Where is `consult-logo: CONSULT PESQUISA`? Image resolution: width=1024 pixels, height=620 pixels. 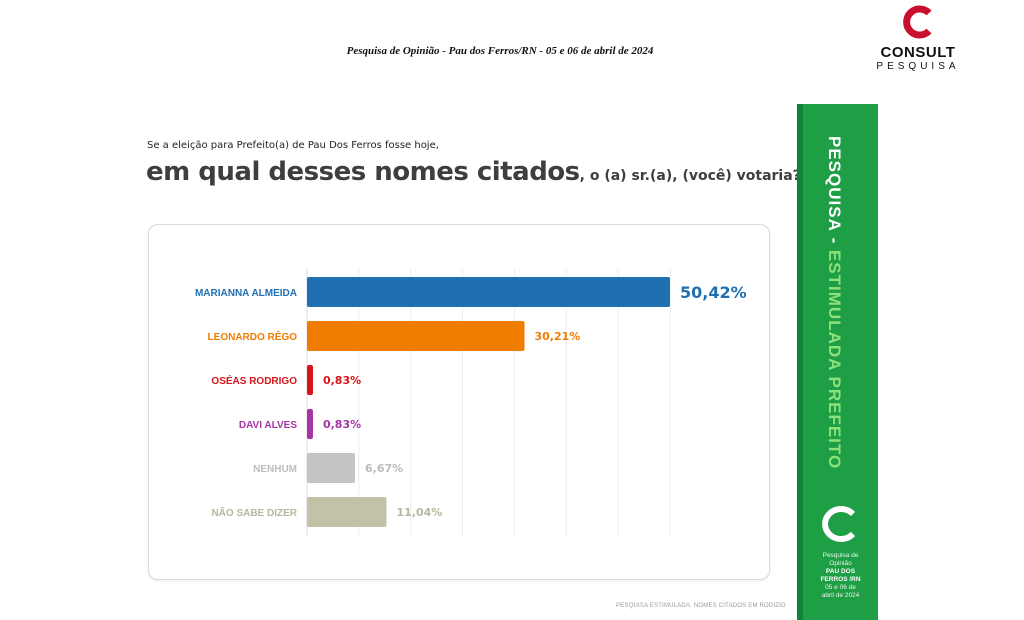
consult-logo: CONSULT PESQUISA is located at coordinates (918, 38).